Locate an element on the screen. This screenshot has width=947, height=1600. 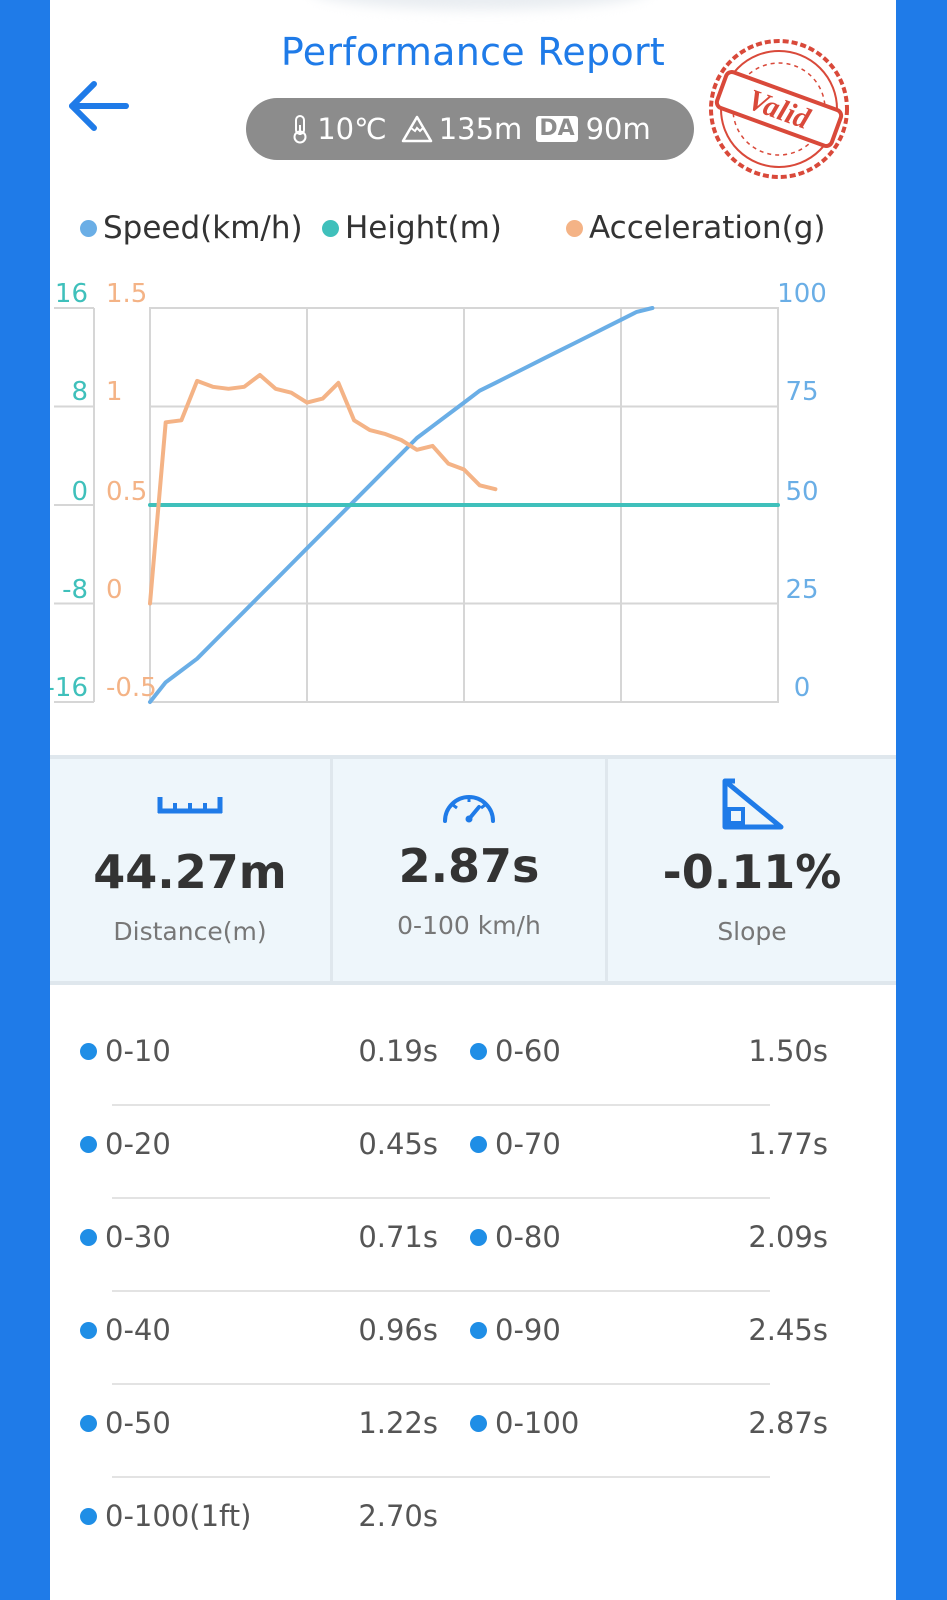
split-right-label: 0-90 is located at coordinates (515, 1330).